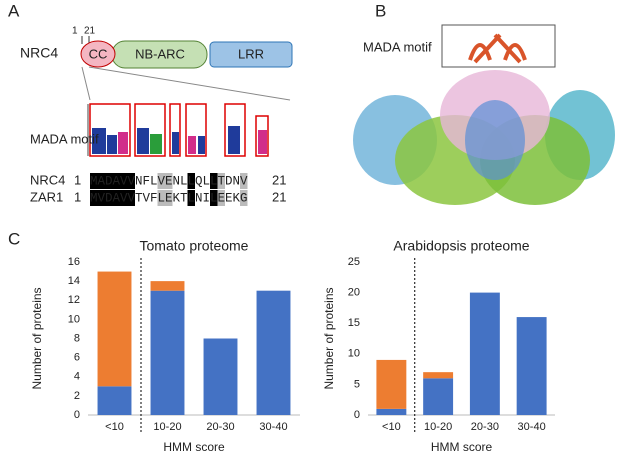 This screenshot has width=617, height=460. Describe the element at coordinates (178, 130) in the screenshot. I see `sequence-logo` at that location.